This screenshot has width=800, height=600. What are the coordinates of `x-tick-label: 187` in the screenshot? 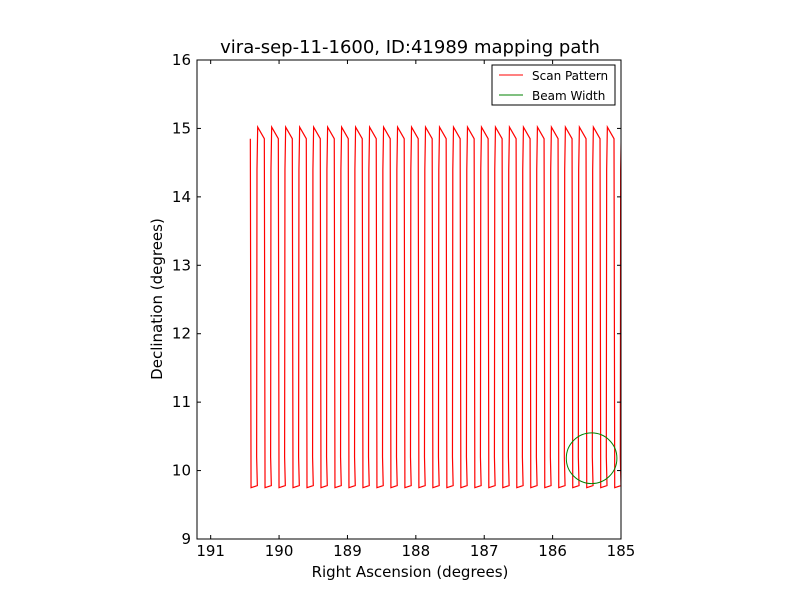 It's located at (484, 551).